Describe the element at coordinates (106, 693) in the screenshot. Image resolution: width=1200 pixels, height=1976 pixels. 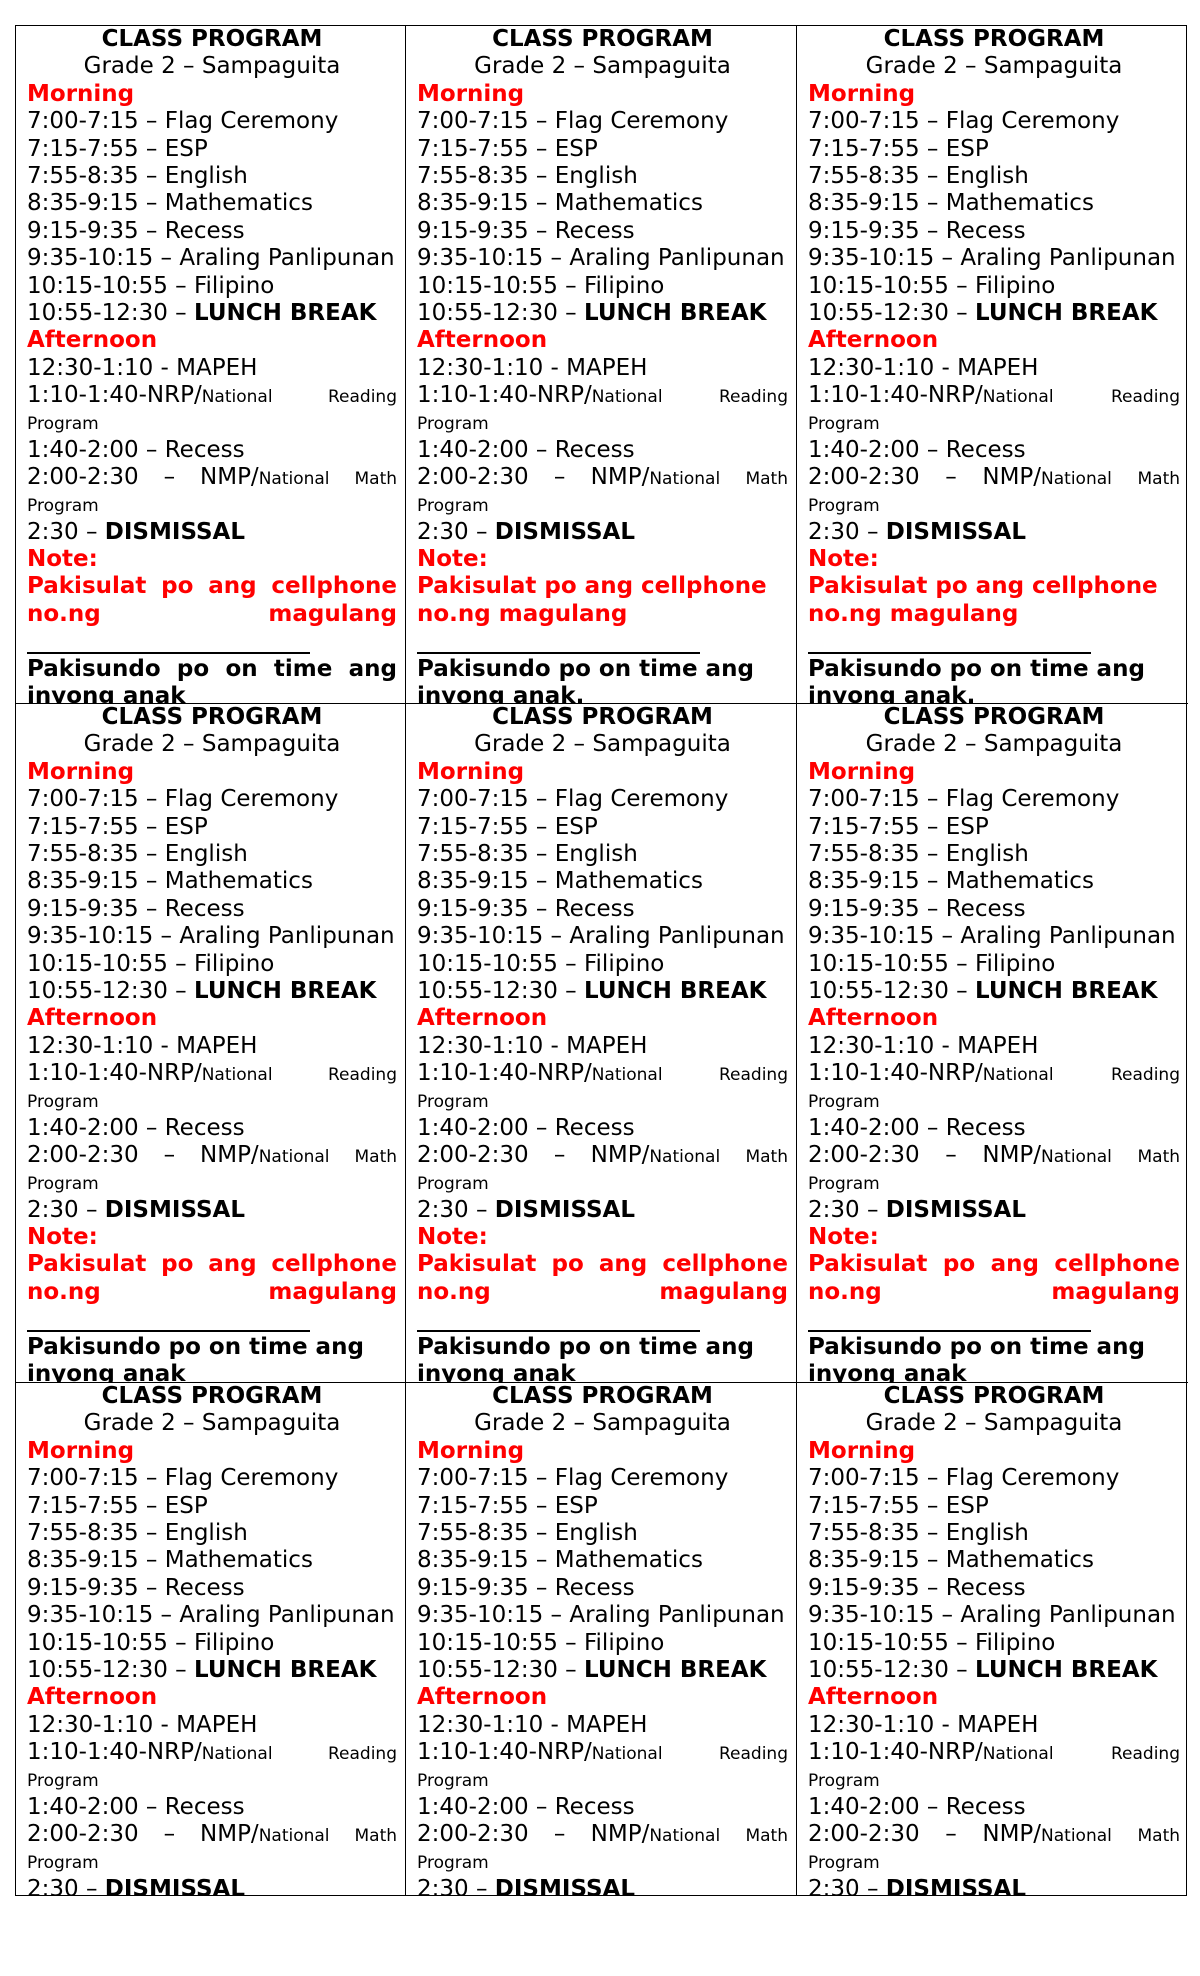
I see `pickup-reminder-line: inyong anak` at that location.